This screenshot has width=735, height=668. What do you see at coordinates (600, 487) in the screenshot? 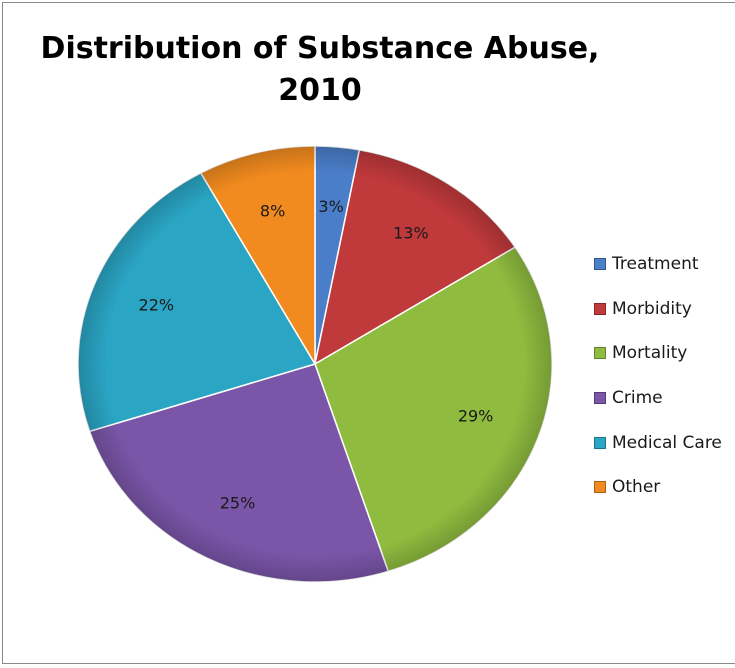
I see `legend-swatch-other` at bounding box center [600, 487].